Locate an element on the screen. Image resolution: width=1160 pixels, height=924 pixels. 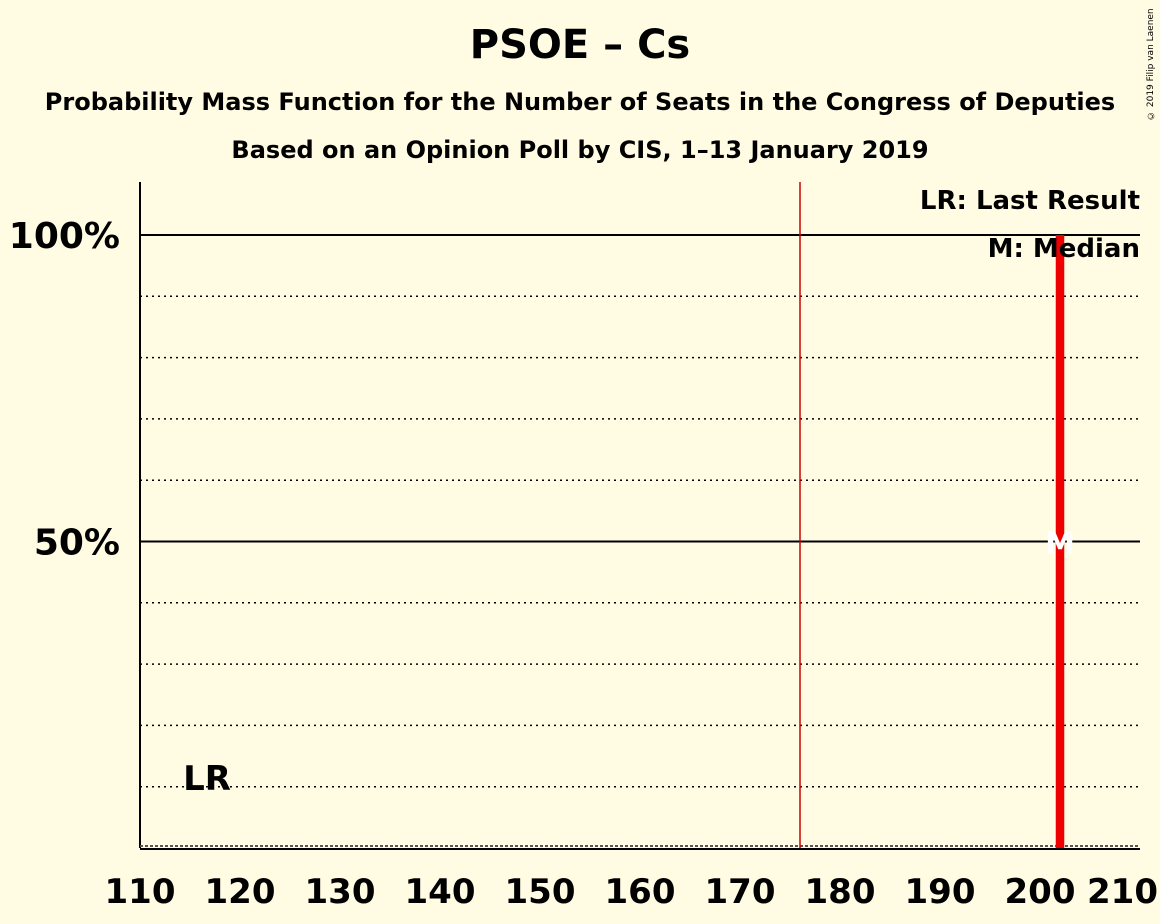
y-tick-label-100: 100% is located at coordinates (64, 236).